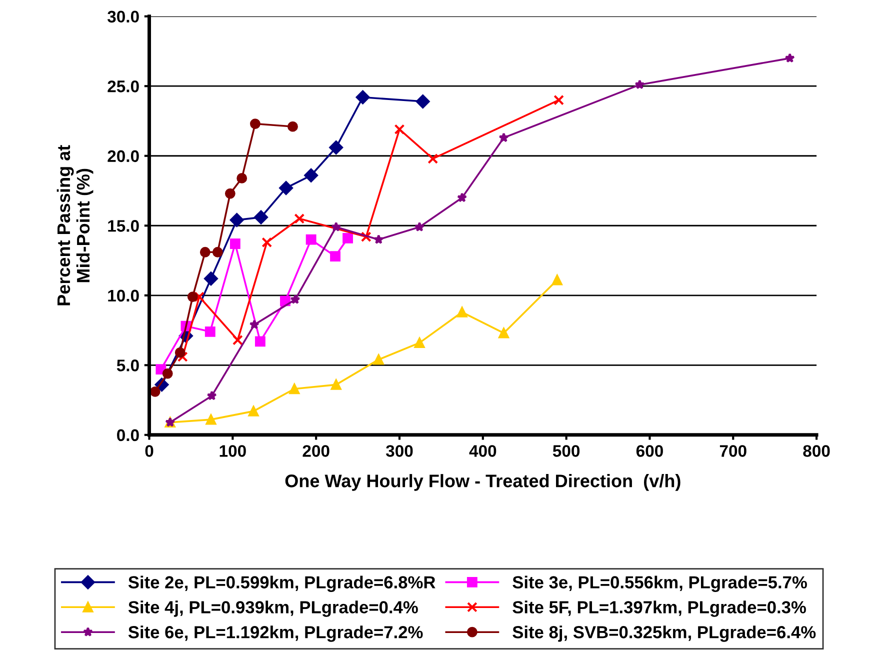 The height and width of the screenshot is (654, 878). What do you see at coordinates (149, 451) in the screenshot?
I see `x-tick-label: 0` at bounding box center [149, 451].